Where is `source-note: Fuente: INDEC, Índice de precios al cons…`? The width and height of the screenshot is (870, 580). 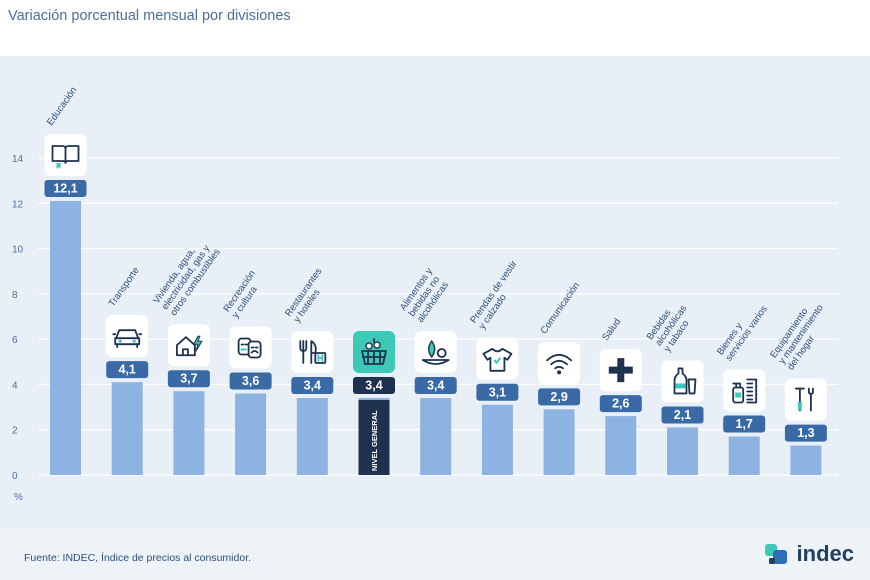
source-note: Fuente: INDEC, Índice de precios al cons… is located at coordinates (138, 558).